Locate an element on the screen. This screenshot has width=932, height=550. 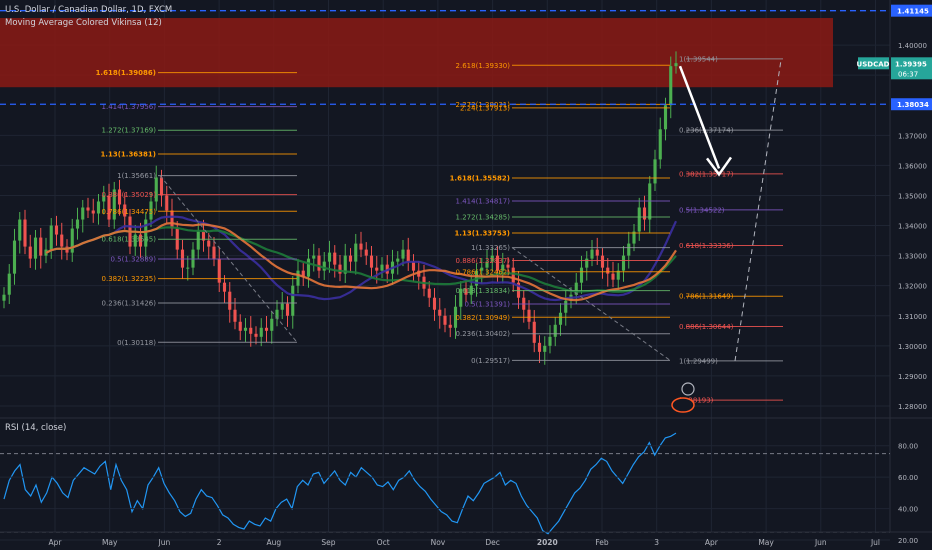
price-axis-tick: 1.33000 is located at coordinates (912, 257).